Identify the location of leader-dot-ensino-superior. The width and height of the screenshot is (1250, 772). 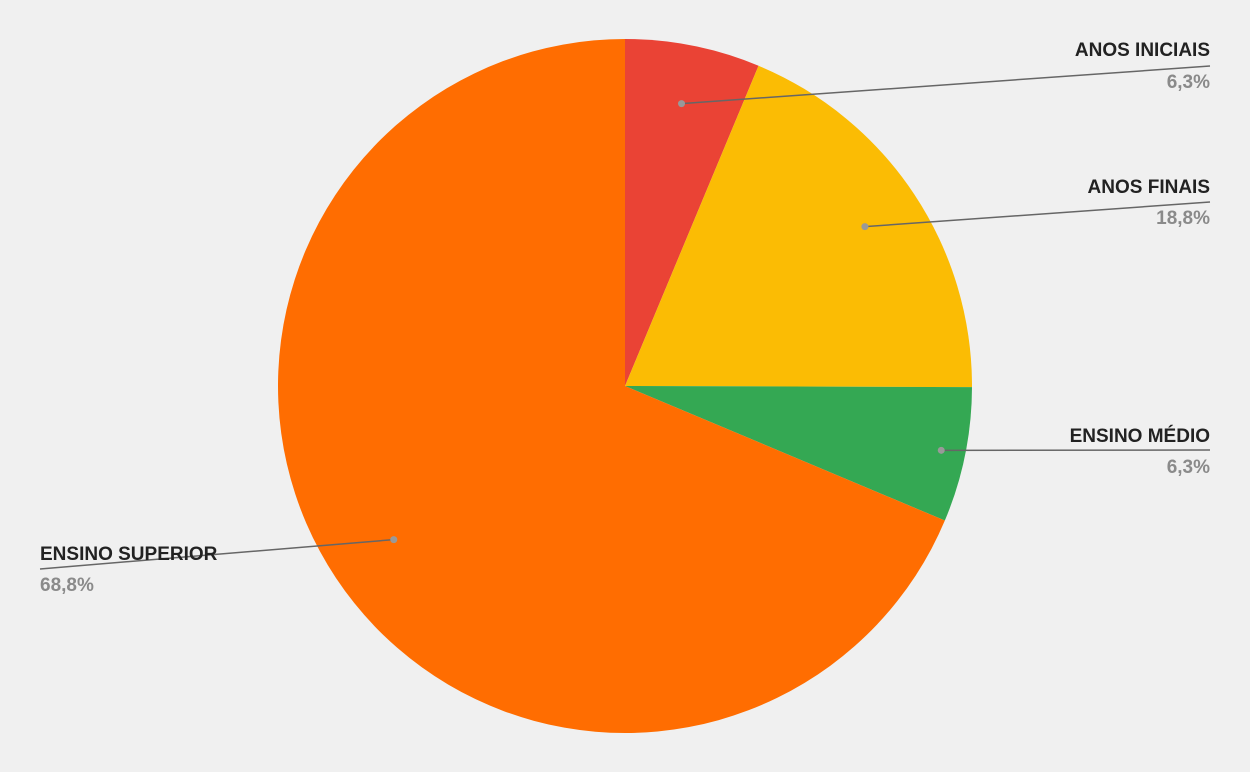
(394, 540).